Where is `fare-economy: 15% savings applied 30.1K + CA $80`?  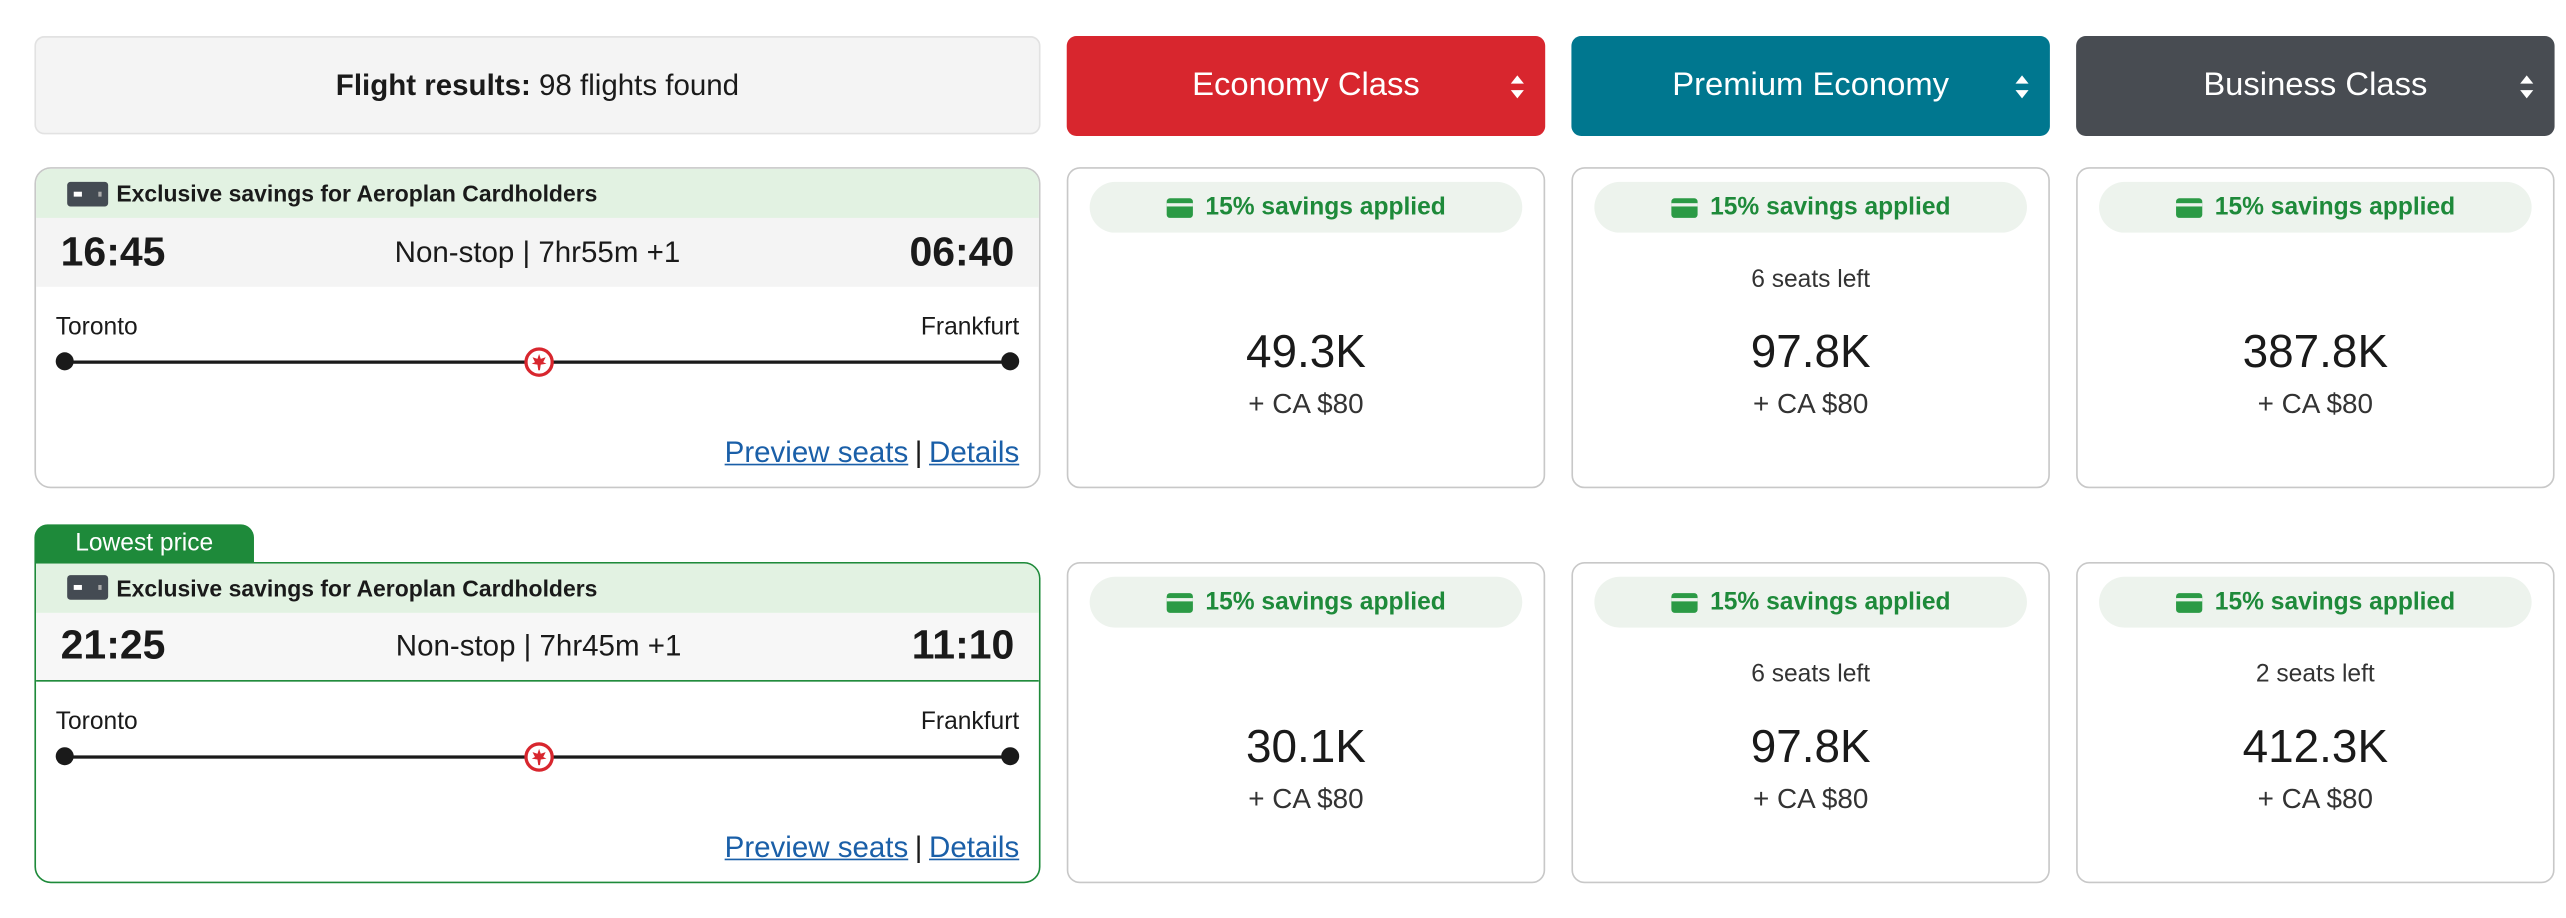
fare-economy: 15% savings applied 30.1K + CA $80 is located at coordinates (1306, 723).